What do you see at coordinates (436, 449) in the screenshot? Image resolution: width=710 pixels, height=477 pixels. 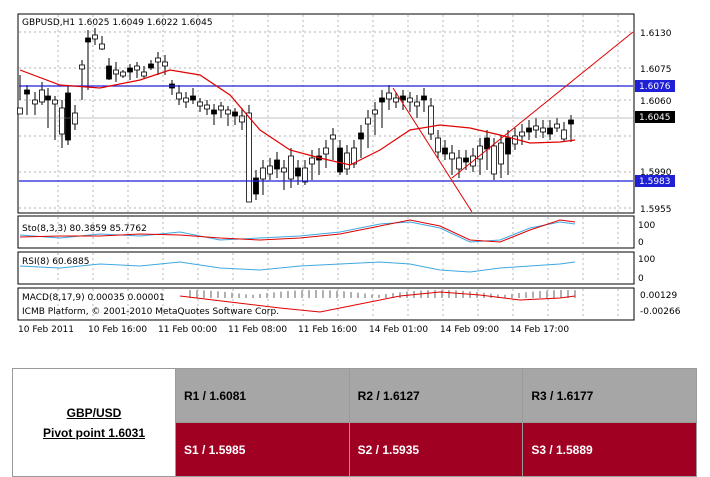 I see `support-2: S2 / 1.5935` at bounding box center [436, 449].